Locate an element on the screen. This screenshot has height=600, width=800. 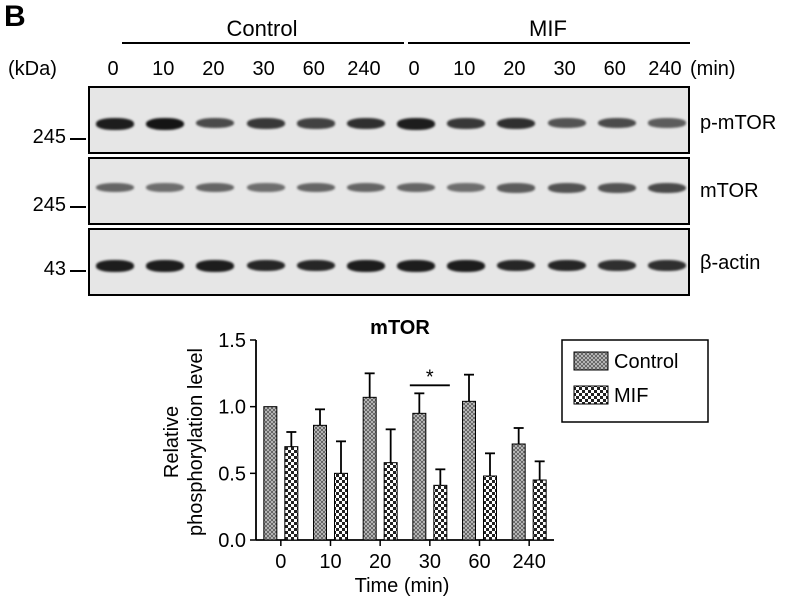
chart-title: mTOR is located at coordinates (400, 328).